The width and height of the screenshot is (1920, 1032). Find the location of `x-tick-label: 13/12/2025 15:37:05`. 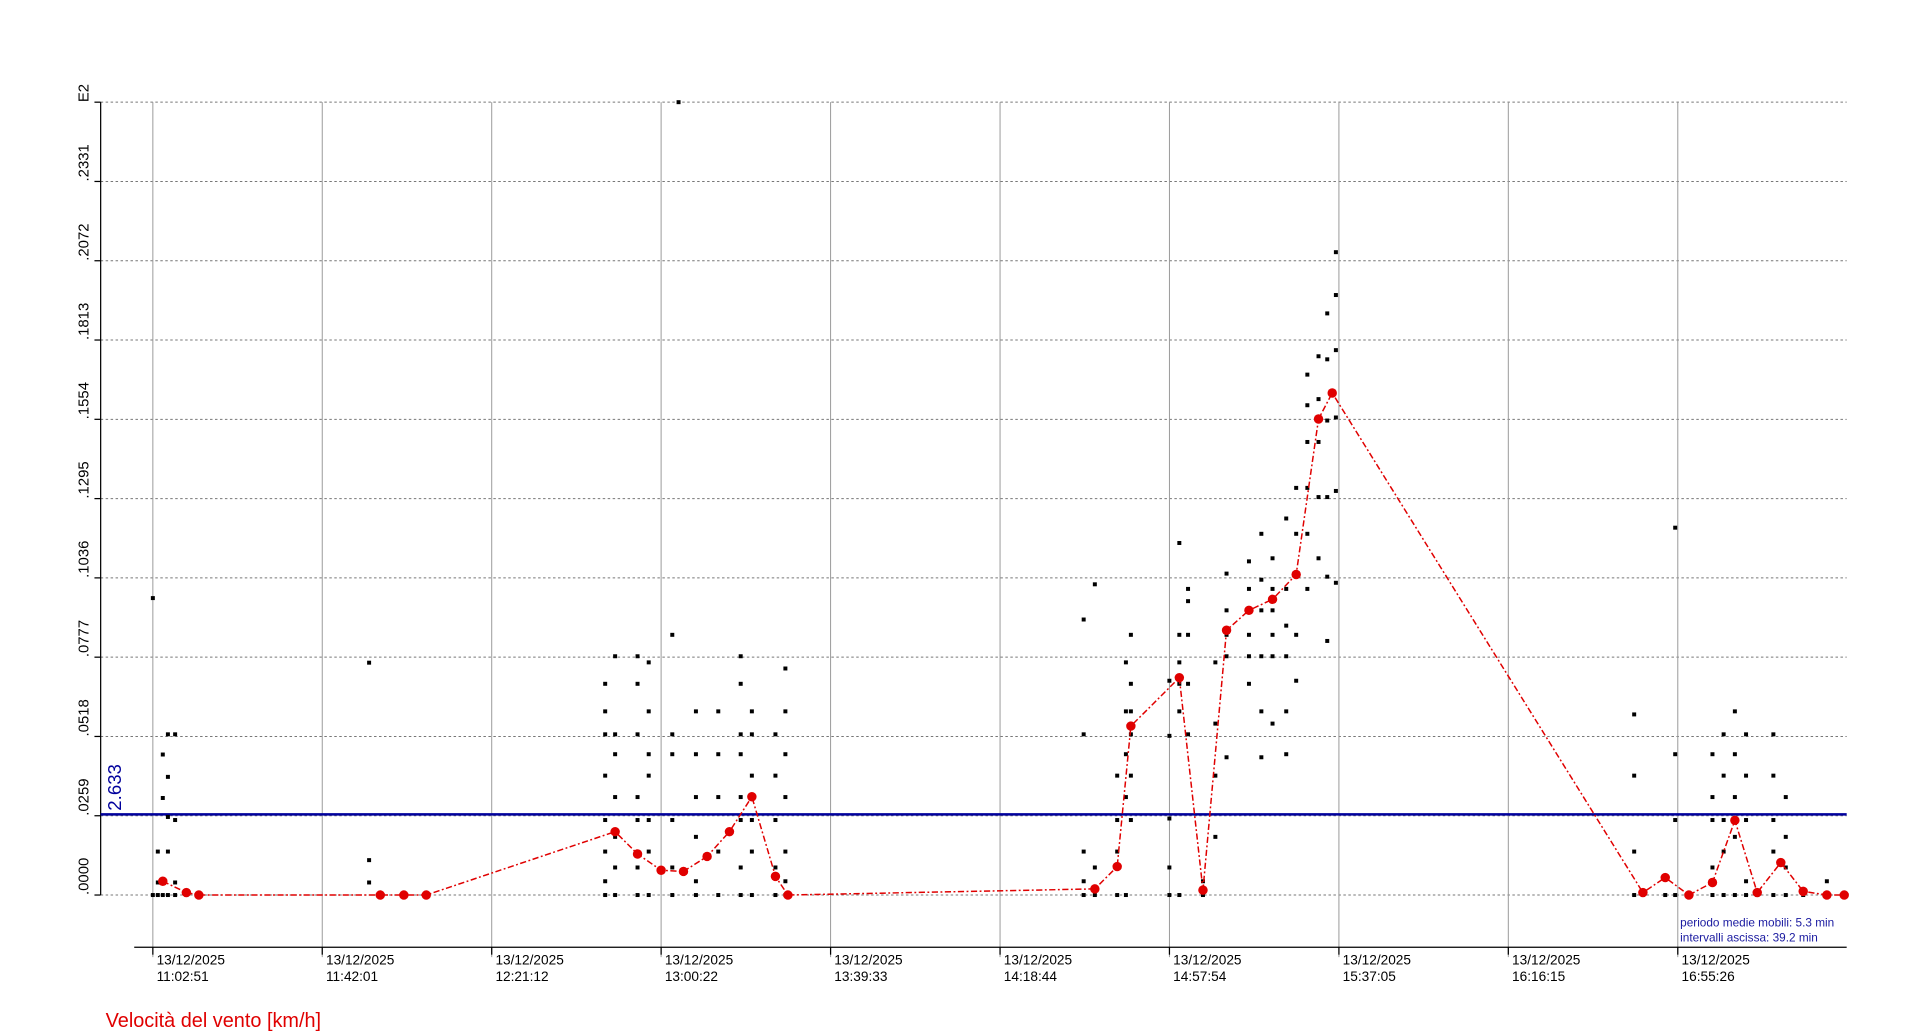

x-tick-label: 13/12/2025 15:37:05 is located at coordinates (1377, 968).